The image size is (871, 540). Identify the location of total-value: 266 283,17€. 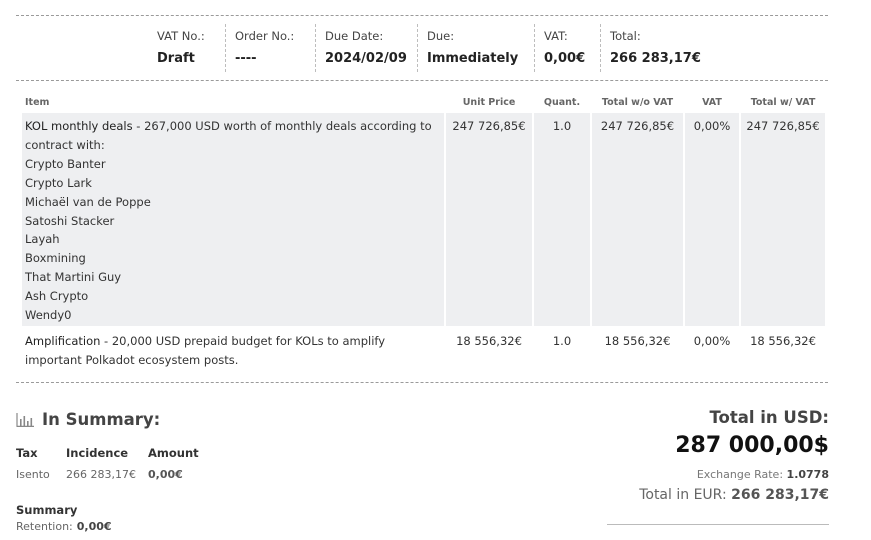
(655, 58).